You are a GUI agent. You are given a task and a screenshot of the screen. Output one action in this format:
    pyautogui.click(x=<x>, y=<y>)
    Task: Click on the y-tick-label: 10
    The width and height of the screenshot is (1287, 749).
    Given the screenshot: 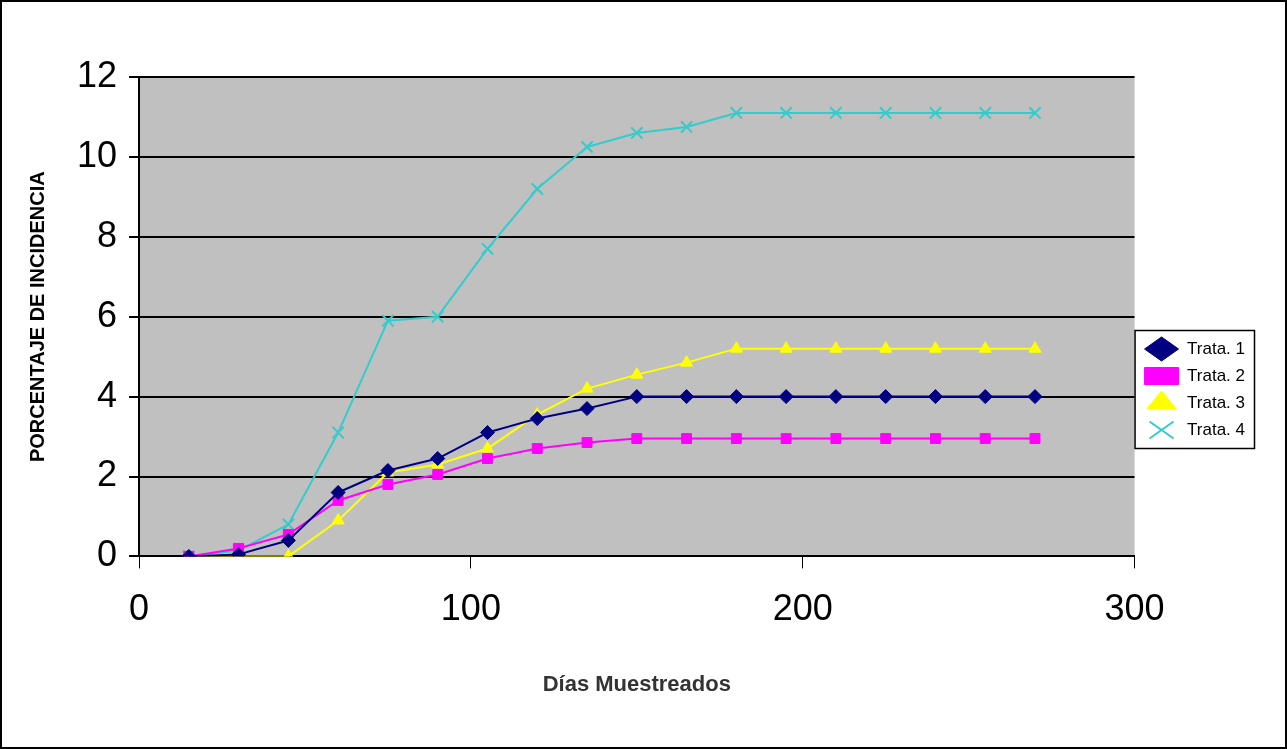 What is the action you would take?
    pyautogui.click(x=97, y=154)
    